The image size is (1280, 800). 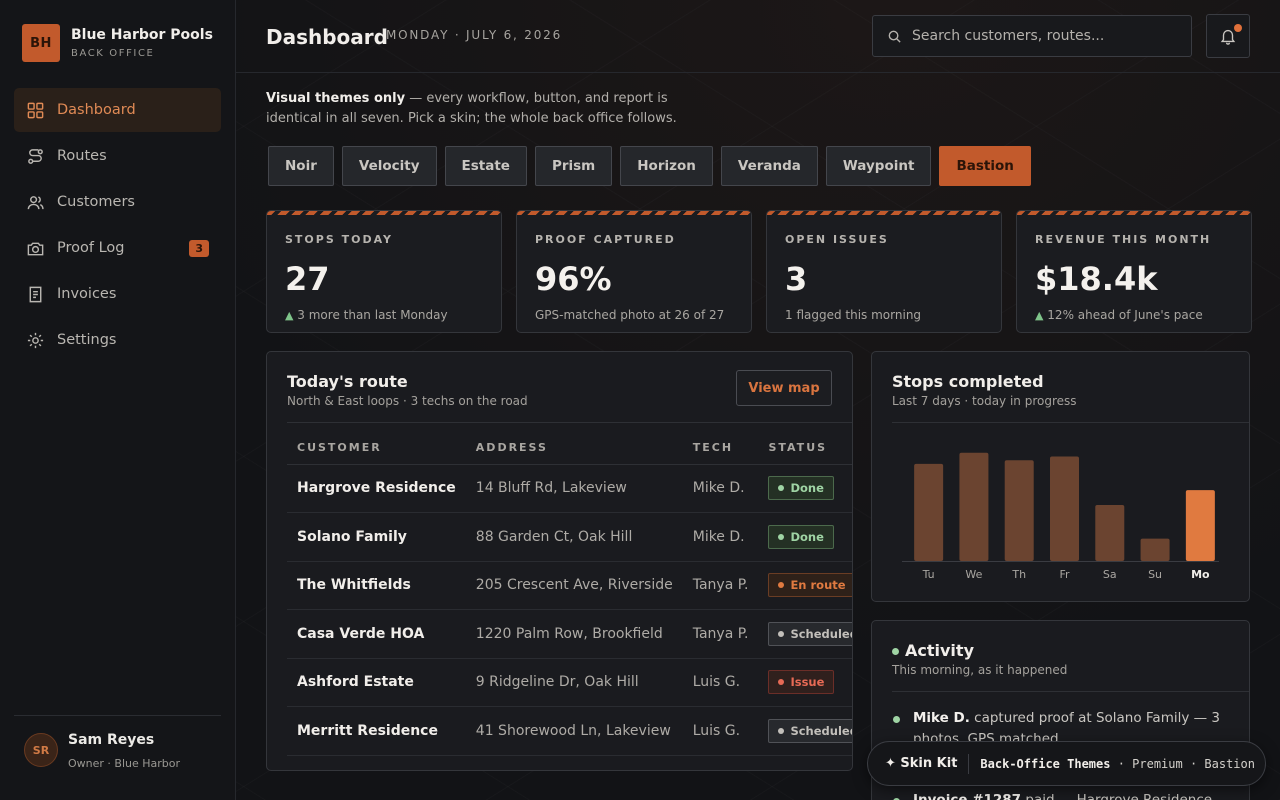 What do you see at coordinates (1200, 574) in the screenshot?
I see `x-tick-label: Mo` at bounding box center [1200, 574].